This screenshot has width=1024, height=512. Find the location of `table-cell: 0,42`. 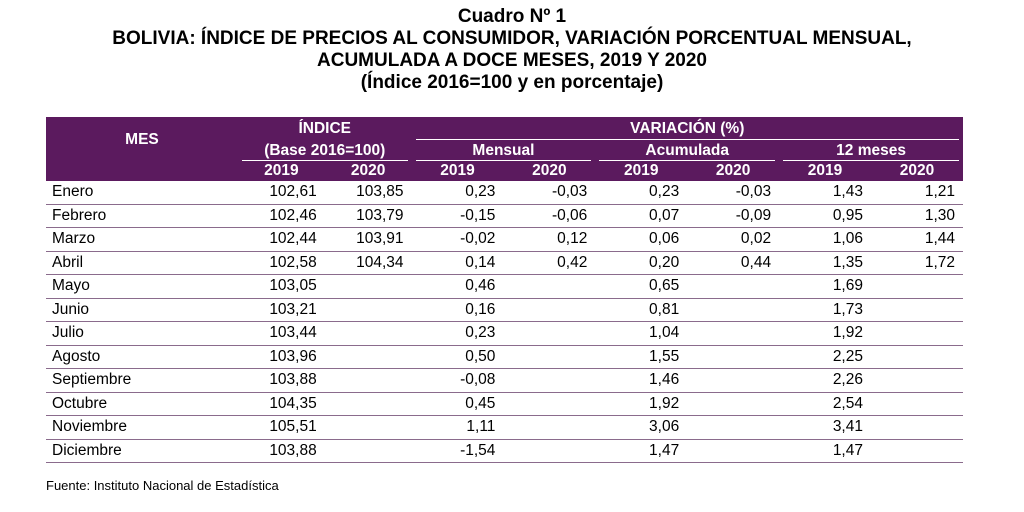

table-cell: 0,42 is located at coordinates (549, 263).